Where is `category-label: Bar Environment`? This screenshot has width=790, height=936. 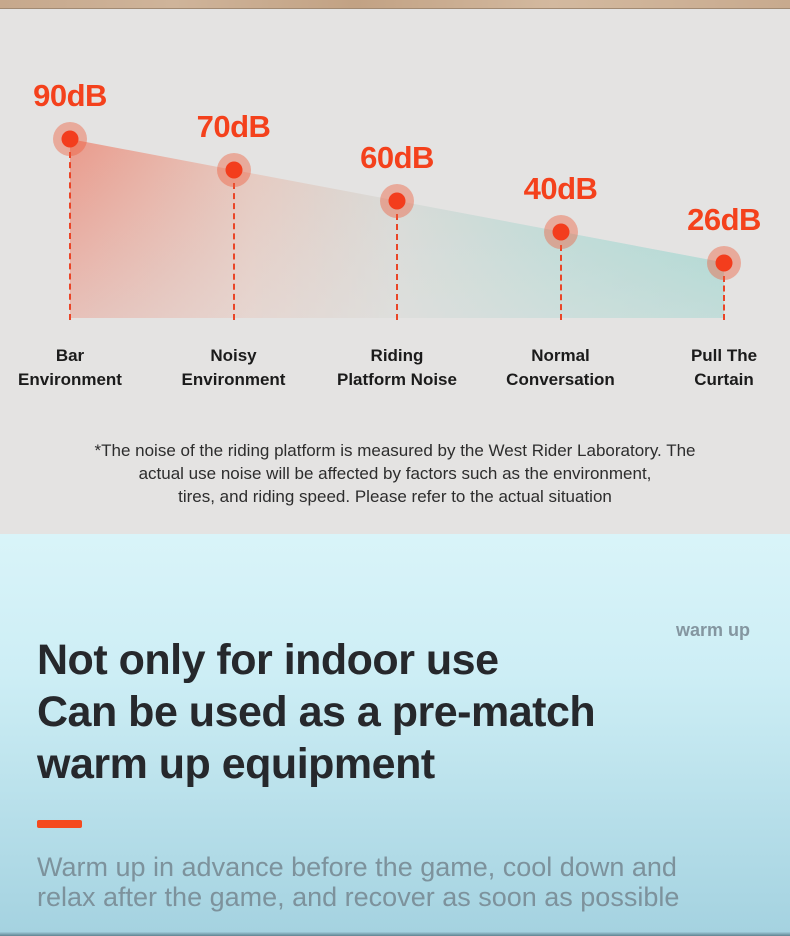
category-label: Bar Environment is located at coordinates (70, 367).